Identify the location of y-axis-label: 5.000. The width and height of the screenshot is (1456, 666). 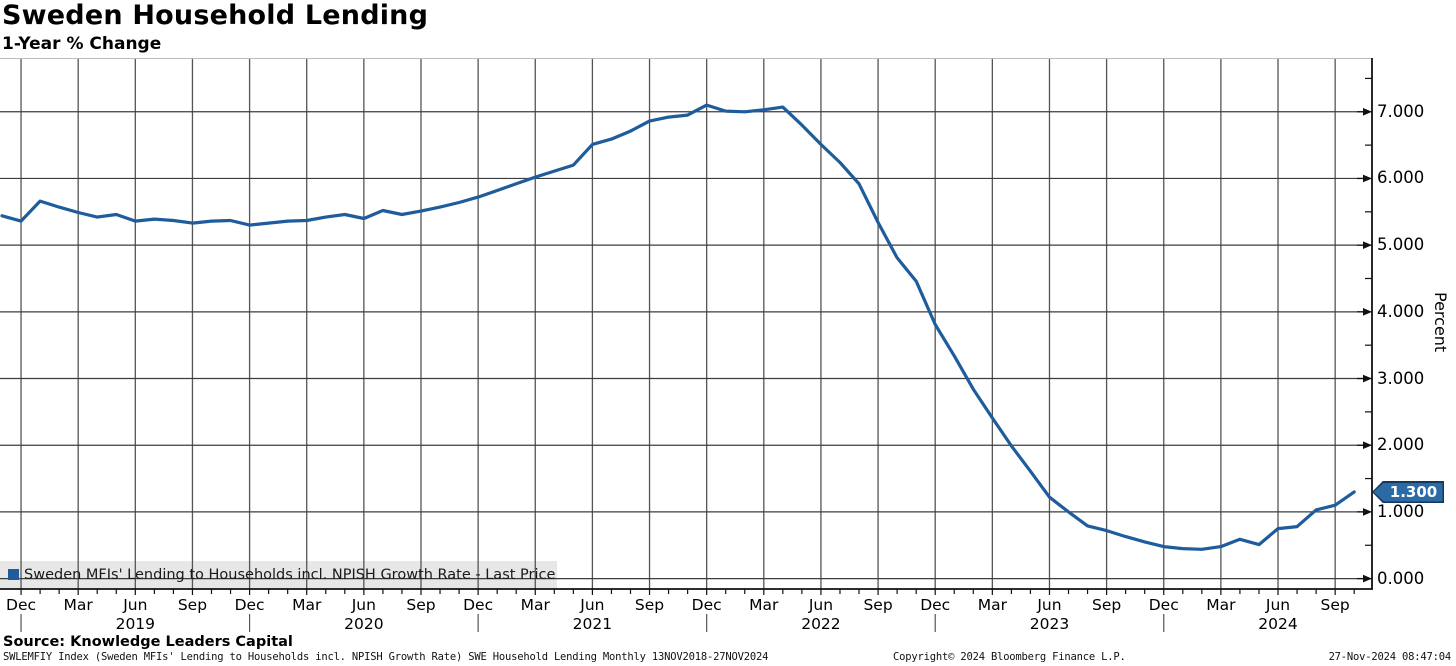
(1401, 245).